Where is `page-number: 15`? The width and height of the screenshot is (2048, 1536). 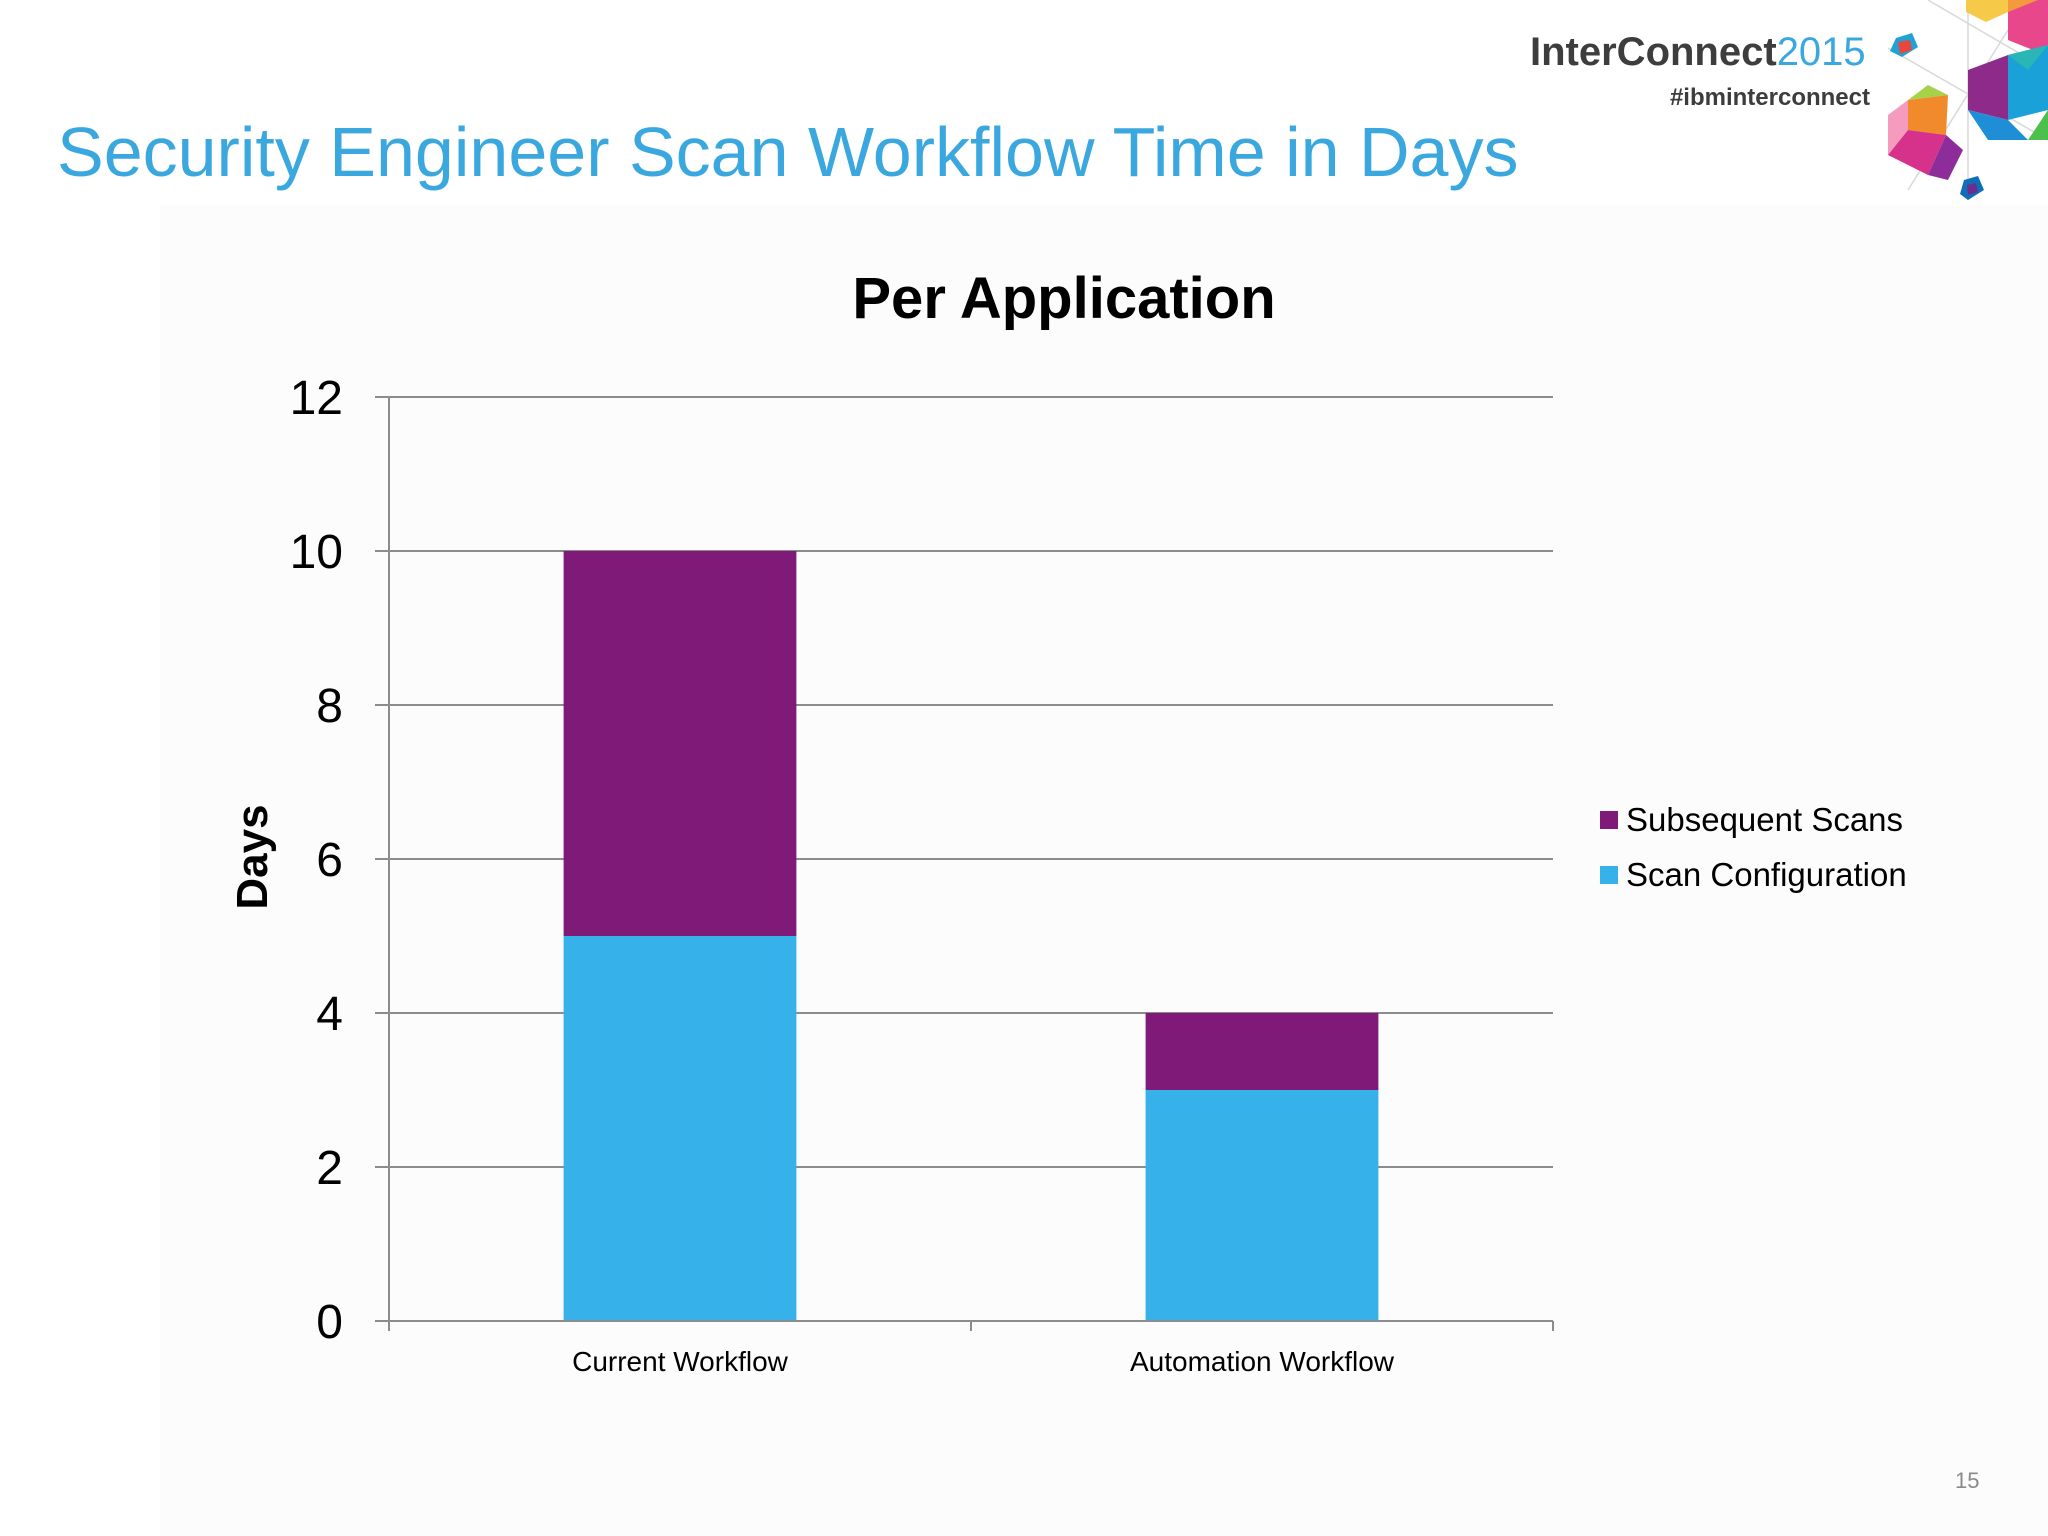
page-number: 15 is located at coordinates (1967, 1480).